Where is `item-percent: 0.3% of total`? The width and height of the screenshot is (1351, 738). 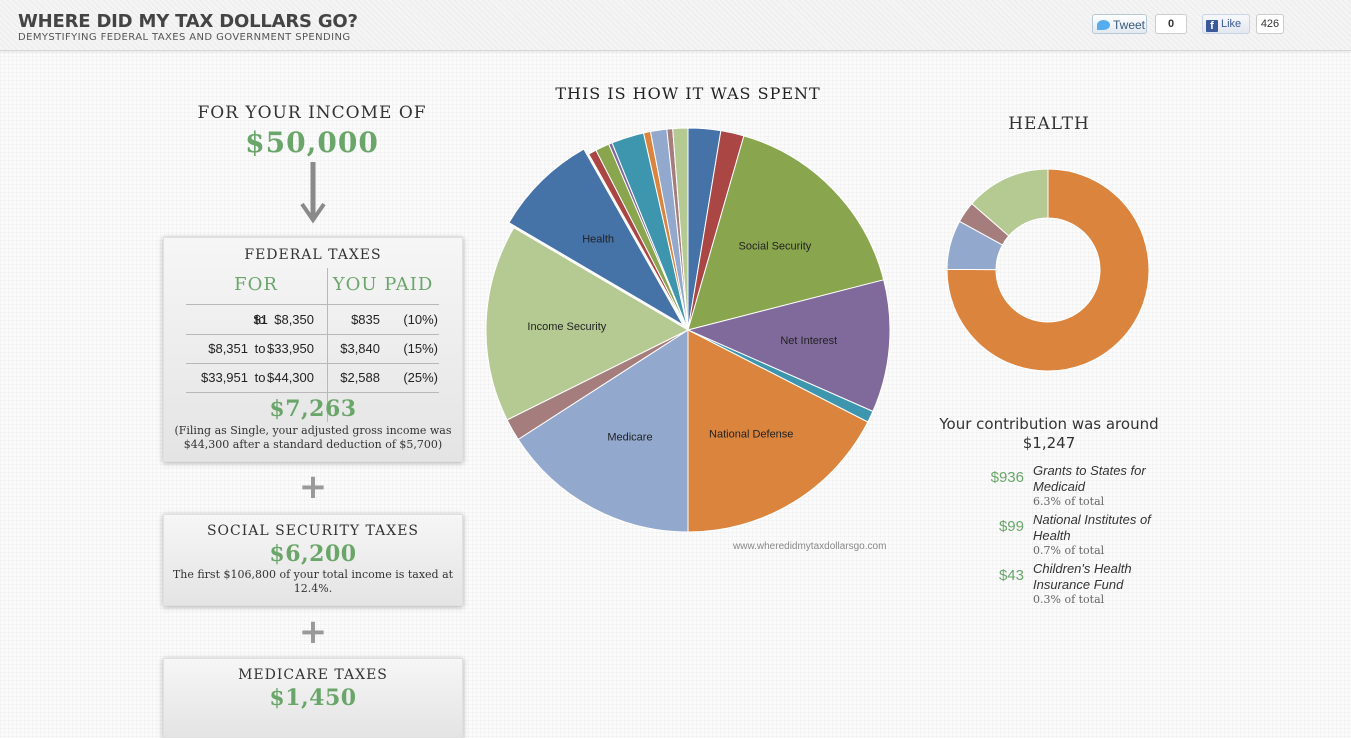
item-percent: 0.3% of total is located at coordinates (1069, 599).